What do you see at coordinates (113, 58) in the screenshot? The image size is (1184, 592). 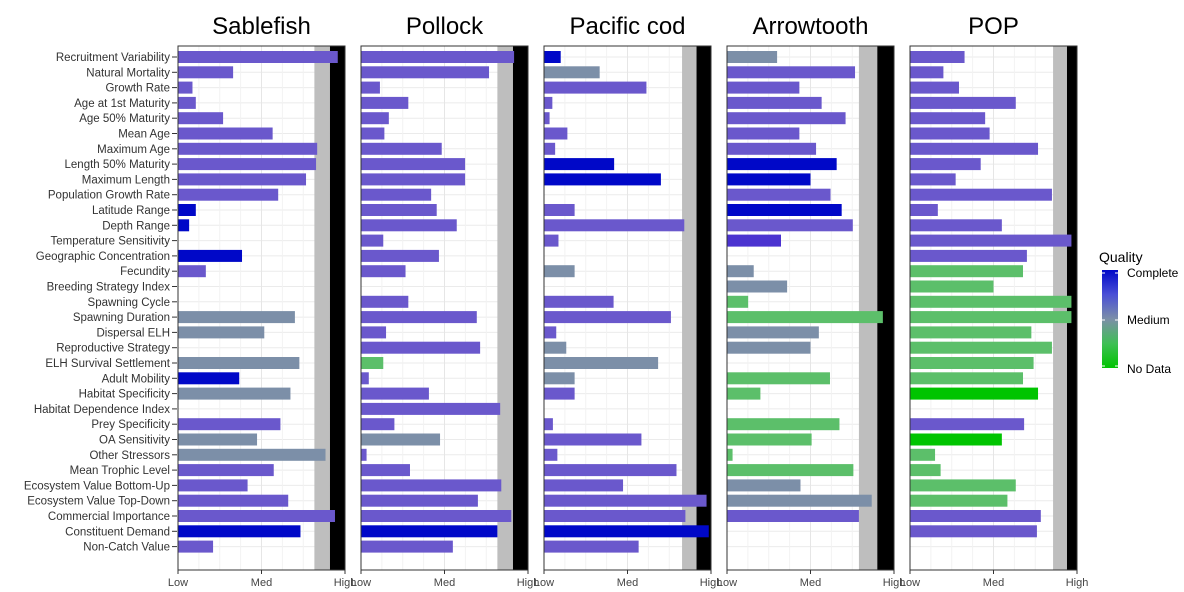 I see `row-label: Recruitment Variability` at bounding box center [113, 58].